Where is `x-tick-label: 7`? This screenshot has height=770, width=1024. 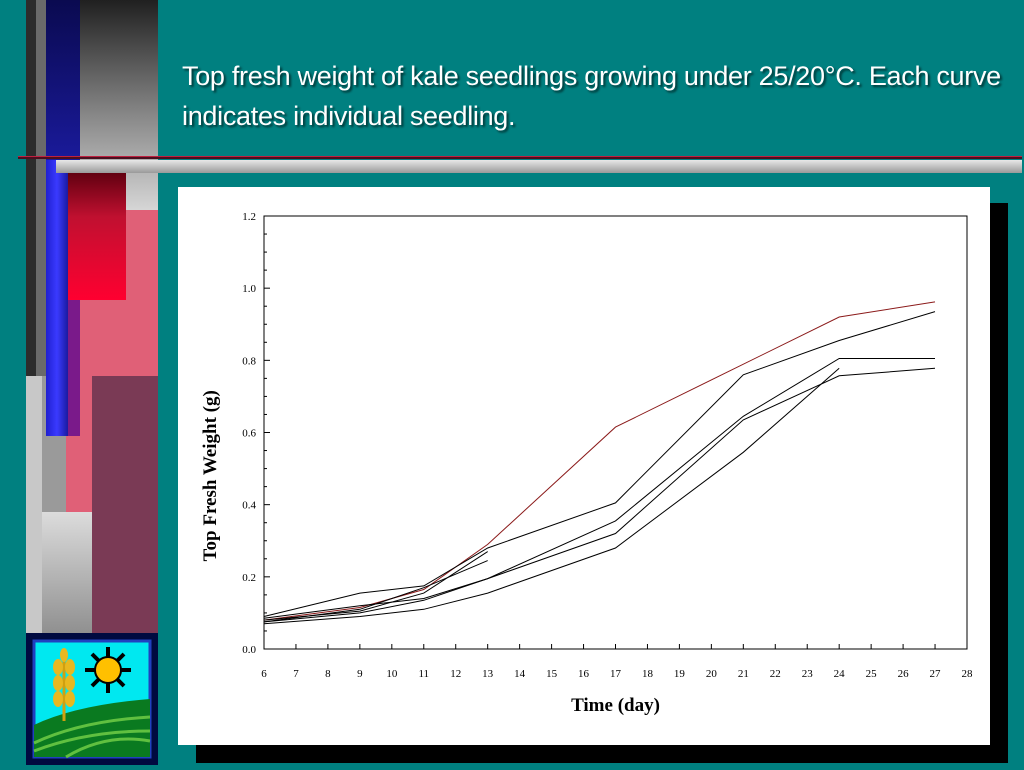 x-tick-label: 7 is located at coordinates (296, 674).